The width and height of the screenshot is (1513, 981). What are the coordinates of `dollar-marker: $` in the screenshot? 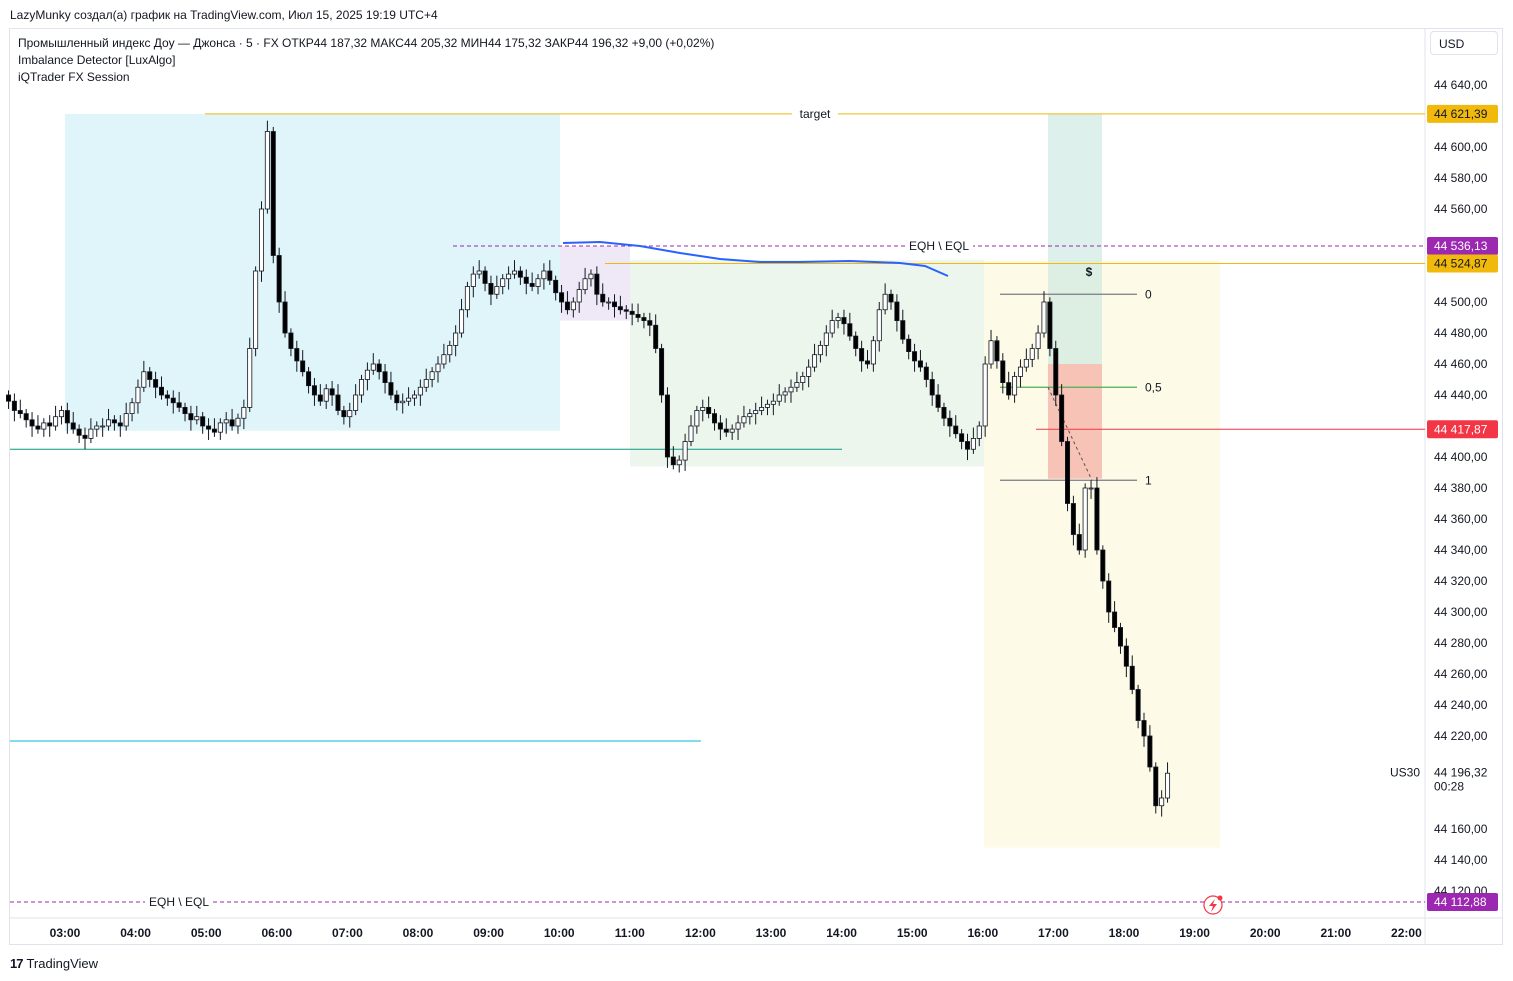 It's located at (1089, 272).